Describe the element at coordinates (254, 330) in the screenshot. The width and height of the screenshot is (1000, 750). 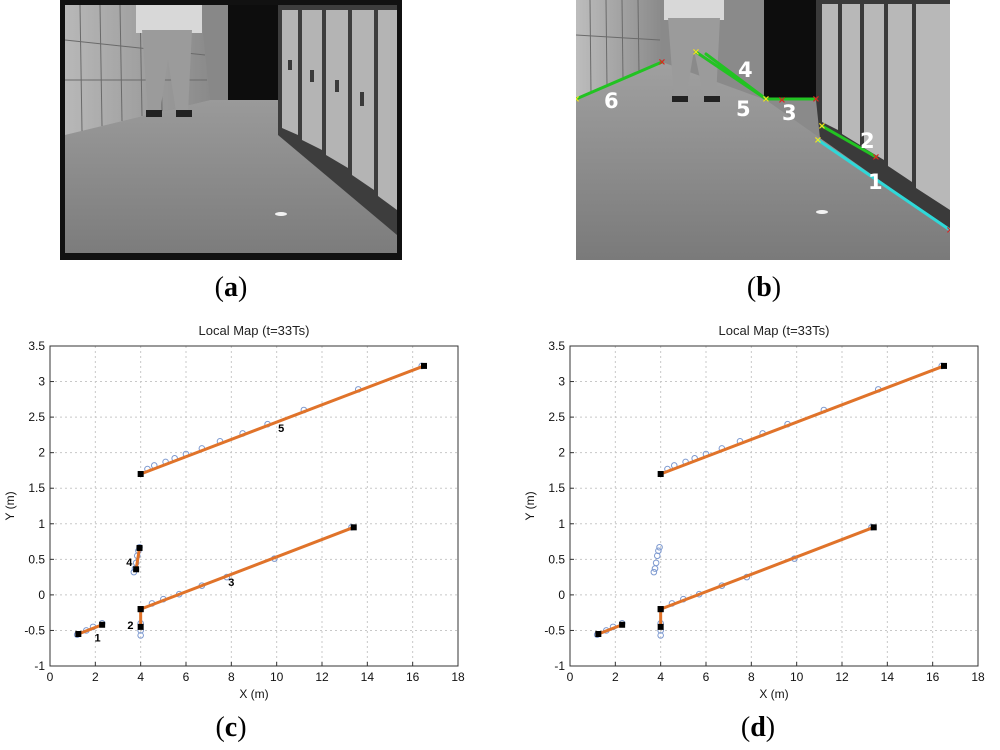
I see `plot-c-title: Local Map (t=33Ts)` at that location.